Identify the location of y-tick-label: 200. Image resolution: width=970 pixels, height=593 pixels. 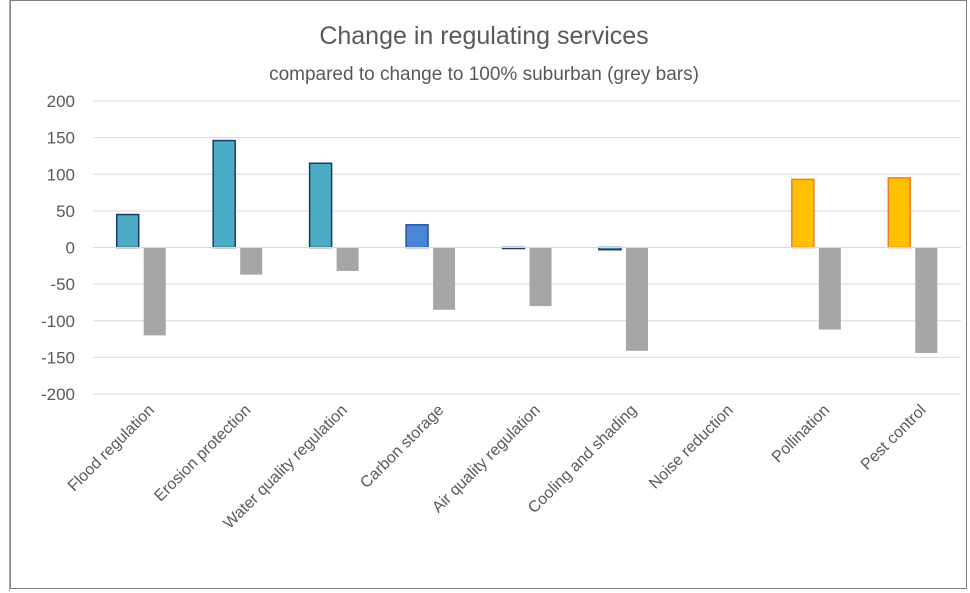
(61, 101).